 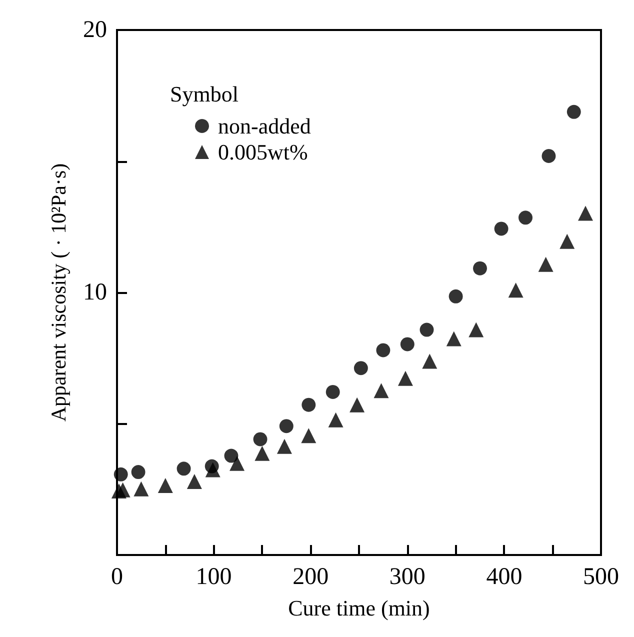 I want to click on legend-title: Symbol, so click(x=204, y=94).